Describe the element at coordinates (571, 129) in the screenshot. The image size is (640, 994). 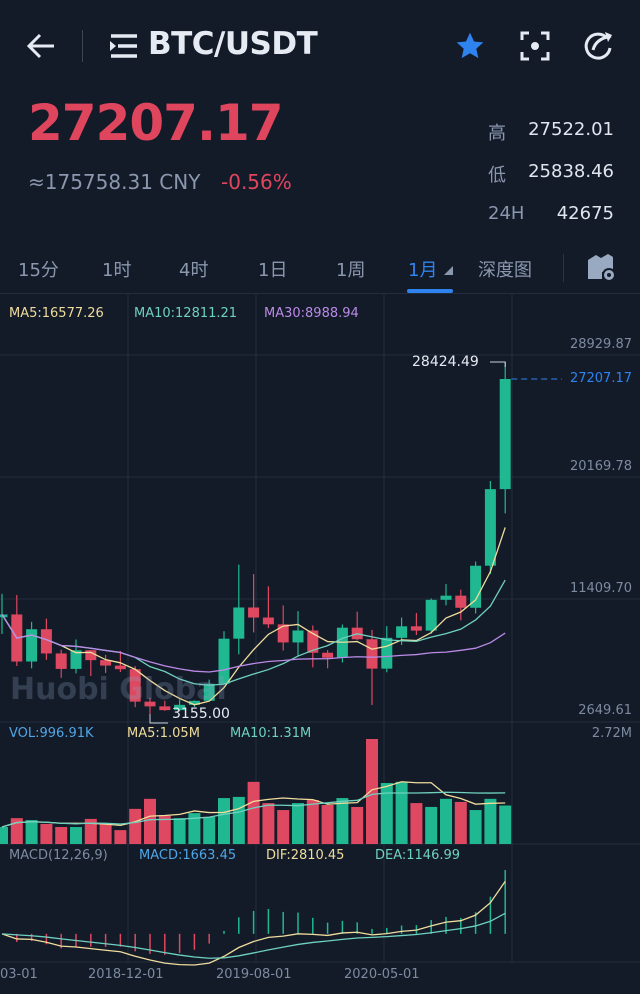
I see `high-value: 27522.01` at that location.